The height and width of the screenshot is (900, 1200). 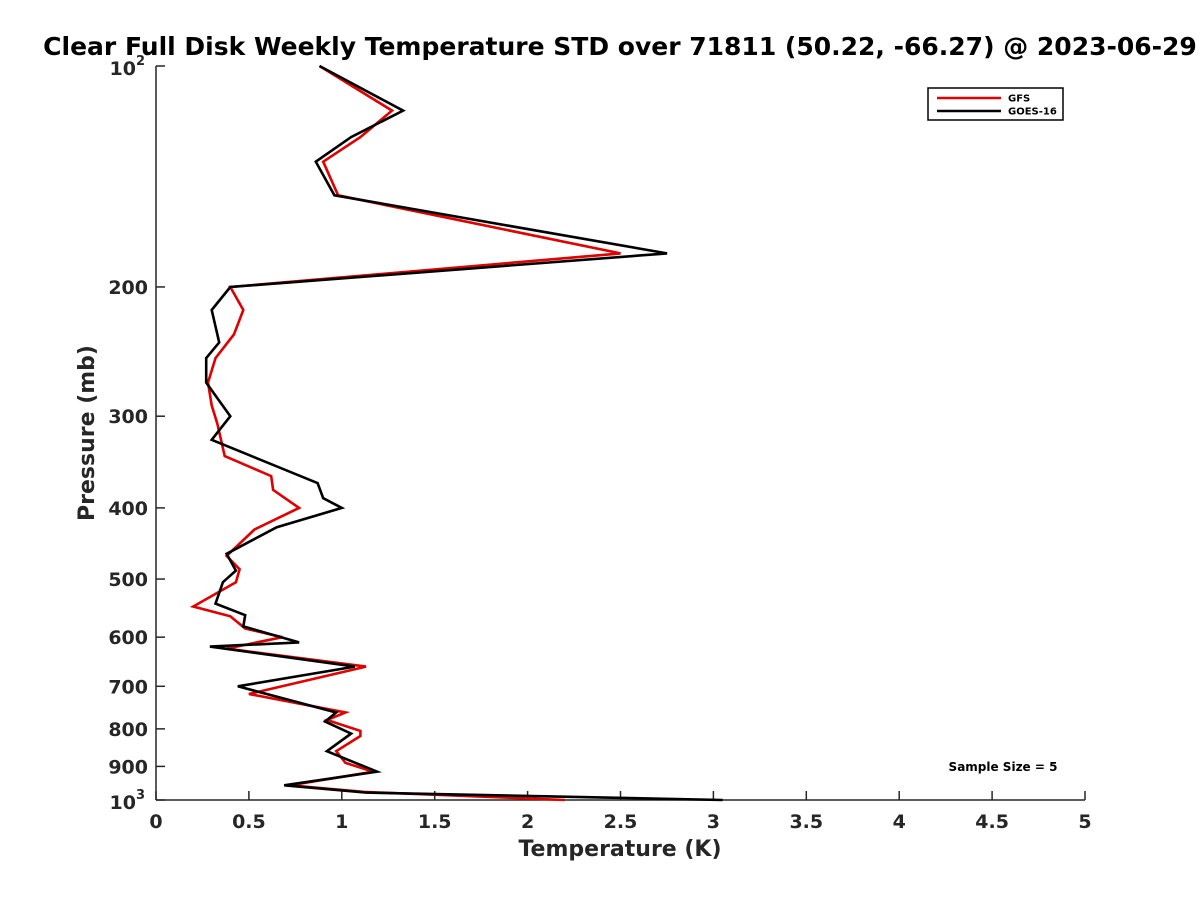 I want to click on x-axis-ticks: 0 0.5 1 1.5 2 2.5 3 3.5 4 4.5 5, so click(x=620, y=812).